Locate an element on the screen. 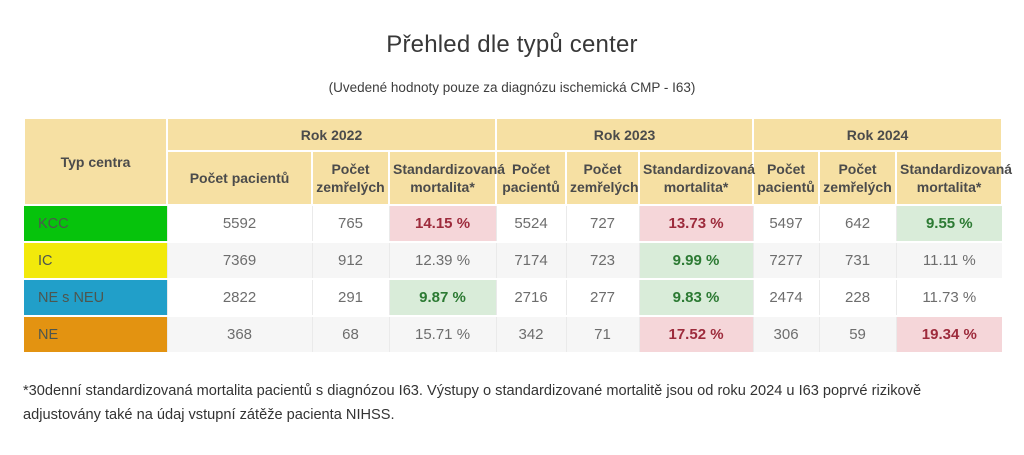 The height and width of the screenshot is (455, 1024). value-cell: 68 is located at coordinates (350, 335).